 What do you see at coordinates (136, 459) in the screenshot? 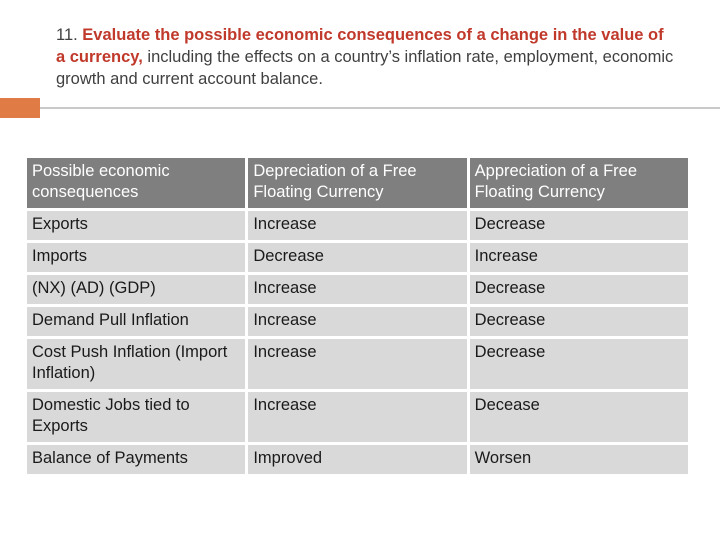
I see `cell-consequence: Balance of Payments` at bounding box center [136, 459].